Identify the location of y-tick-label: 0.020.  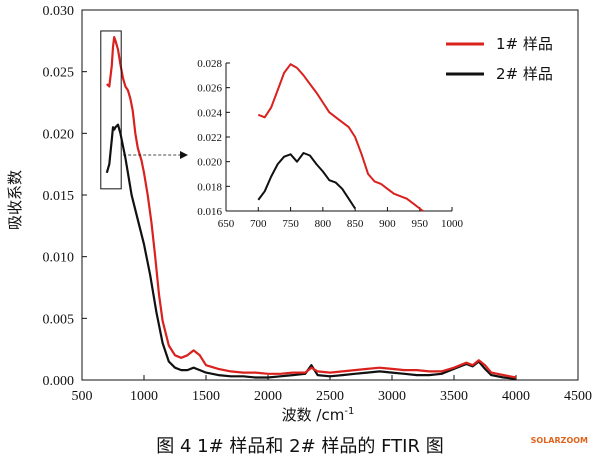
(59, 134).